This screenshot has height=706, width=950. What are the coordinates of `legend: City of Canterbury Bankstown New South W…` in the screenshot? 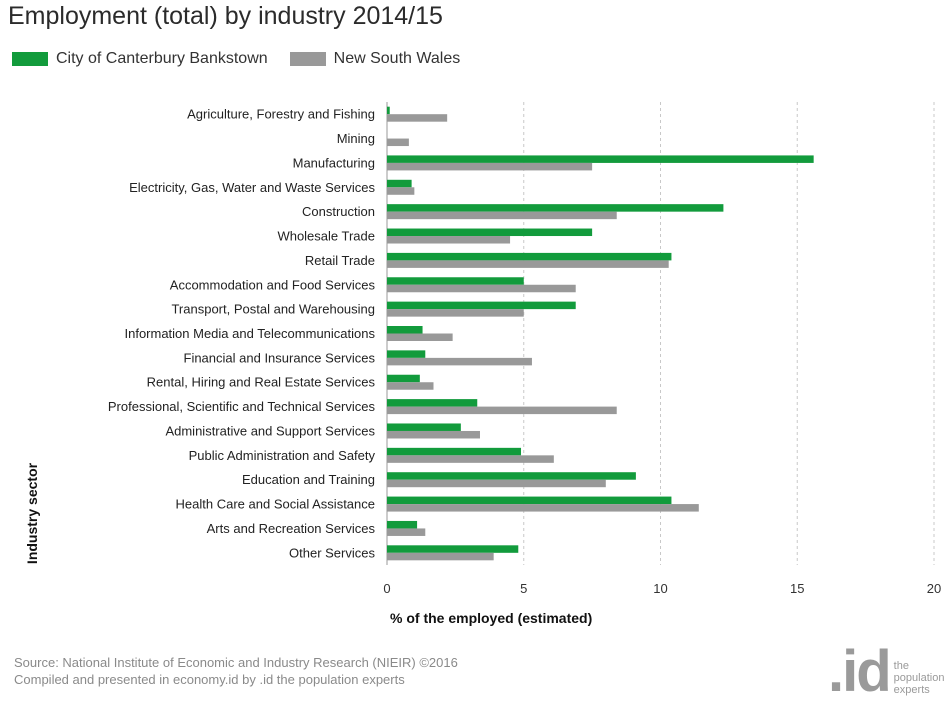 It's located at (247, 59).